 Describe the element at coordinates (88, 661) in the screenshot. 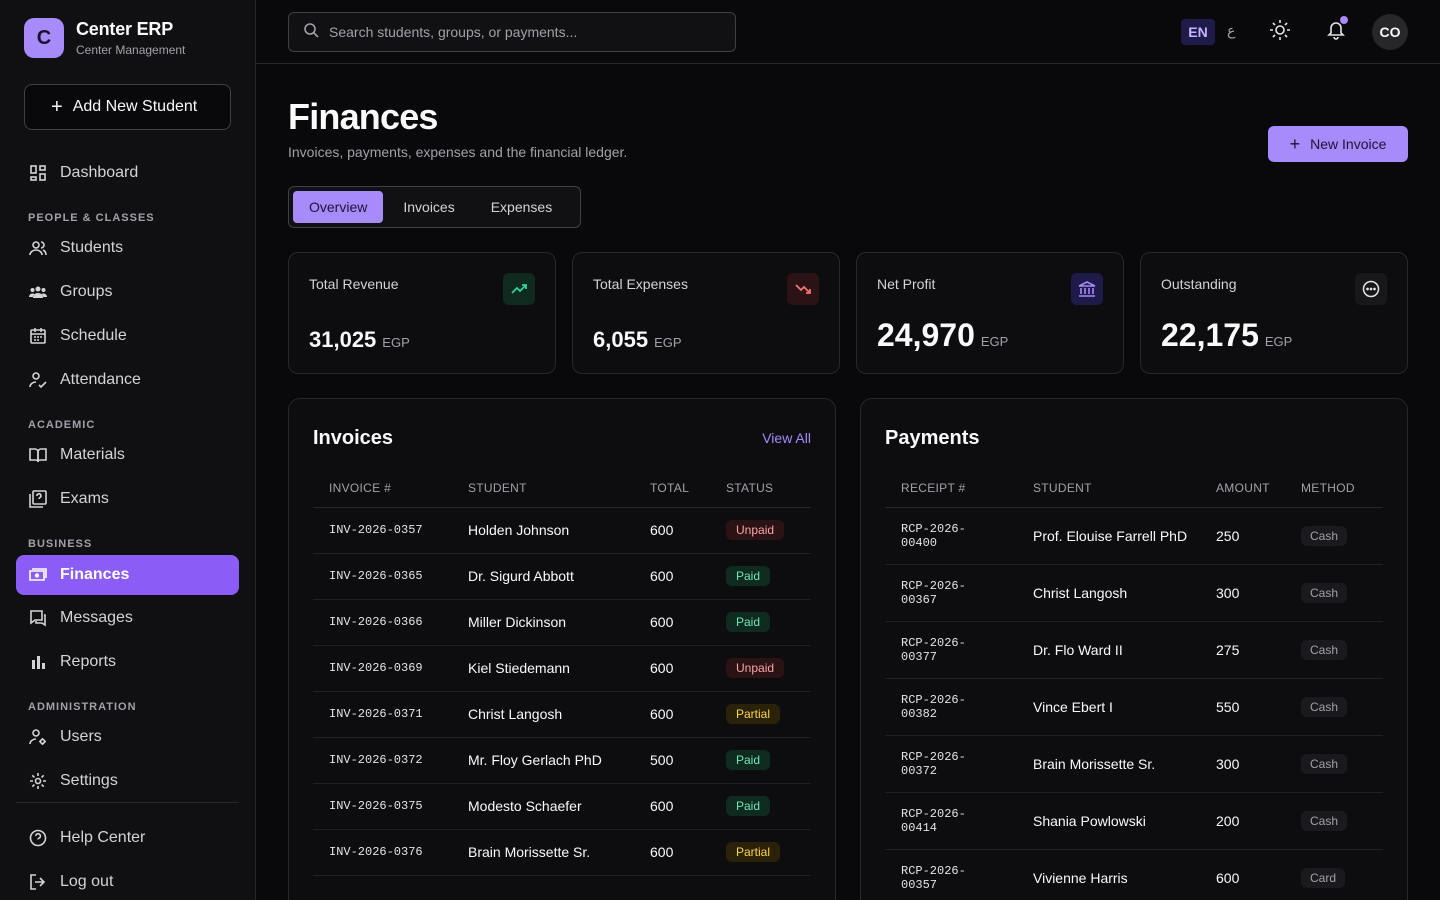

I see `sidebar-item-label: Reports` at that location.